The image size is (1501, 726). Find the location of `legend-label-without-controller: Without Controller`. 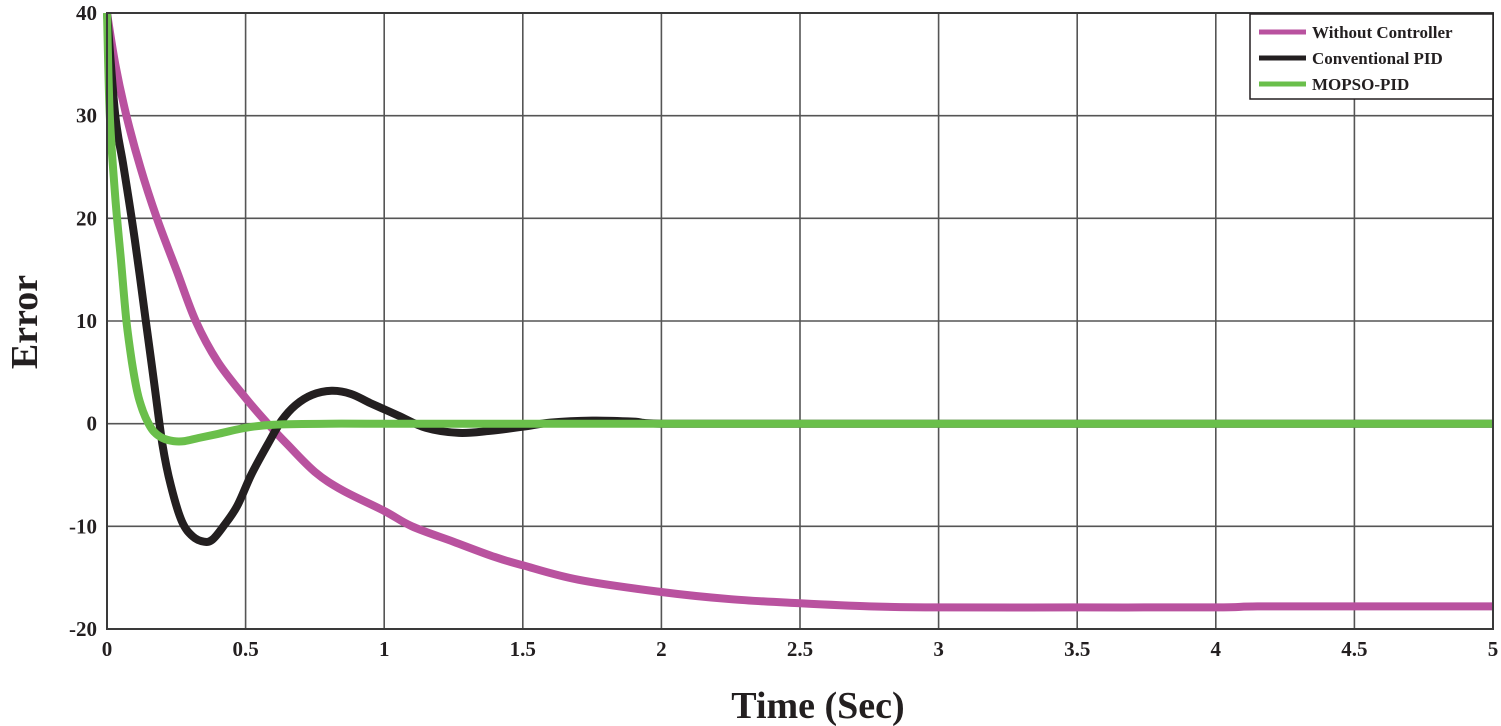

legend-label-without-controller: Without Controller is located at coordinates (1382, 32).